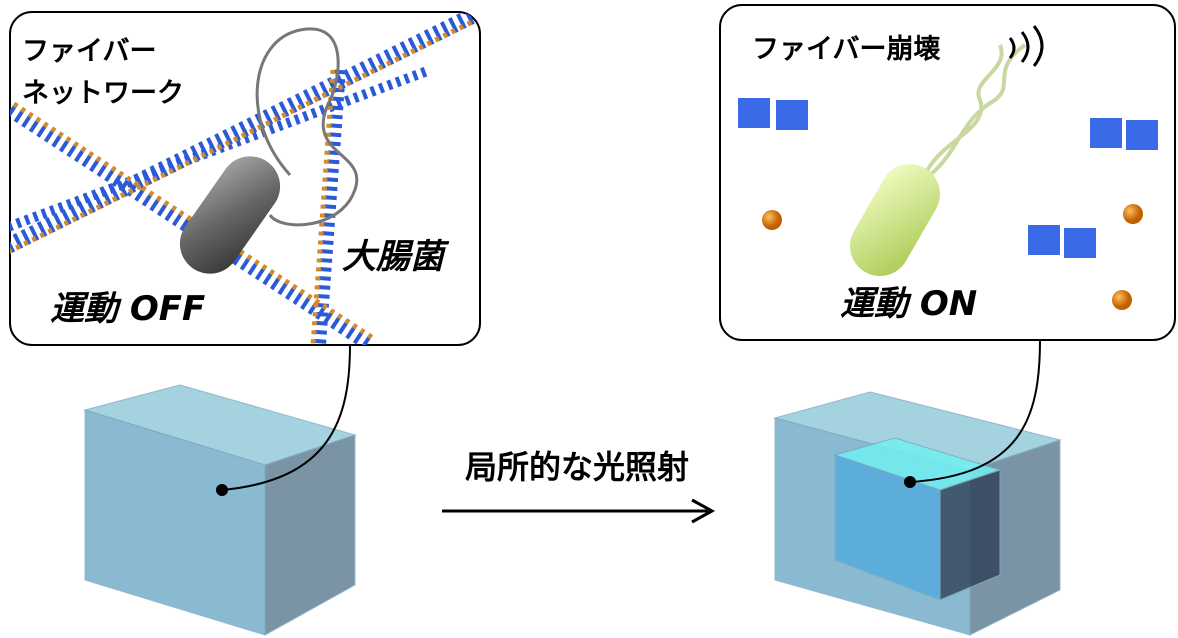 This screenshot has width=1178, height=638. I want to click on fiber-label: ファイバー崩壊, so click(846, 49).